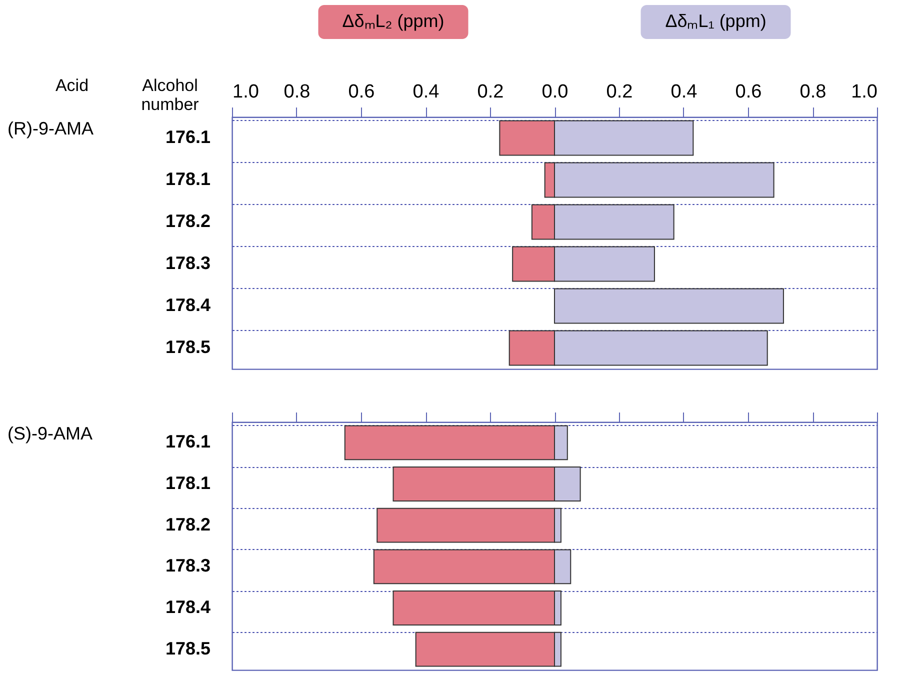  I want to click on x-tick-label: 0.0, so click(555, 92).